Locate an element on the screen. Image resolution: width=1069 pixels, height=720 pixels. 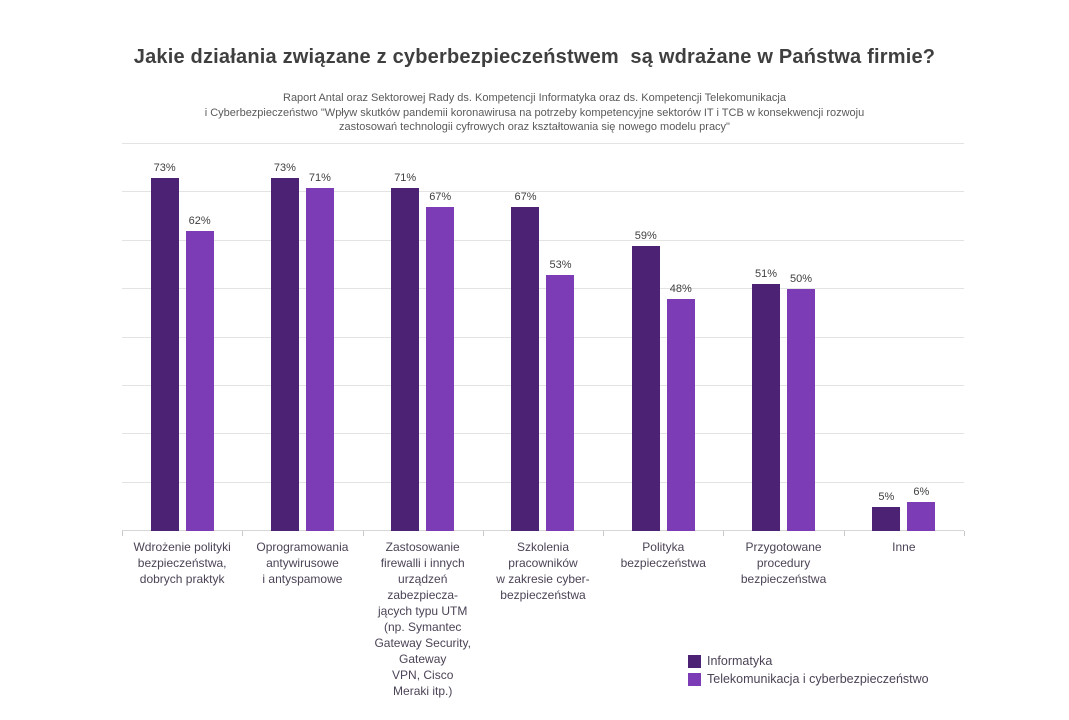
legend-label-telekomunikacja: Telekomunikacja i cyberbezpieczeństwo is located at coordinates (818, 679).